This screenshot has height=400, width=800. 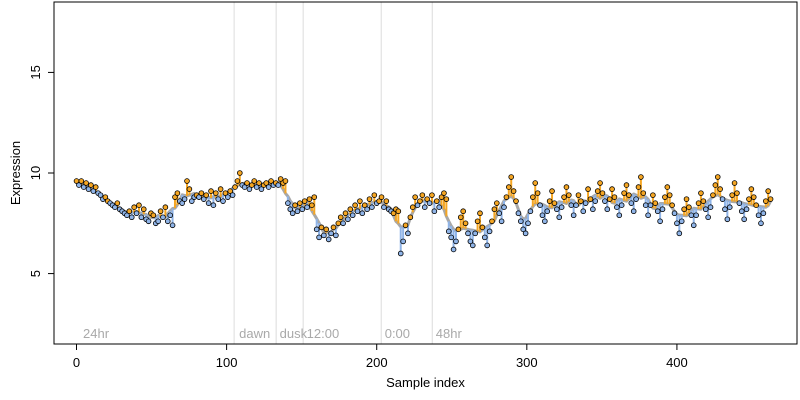 What do you see at coordinates (35, 173) in the screenshot?
I see `y-tick-label: 10` at bounding box center [35, 173].